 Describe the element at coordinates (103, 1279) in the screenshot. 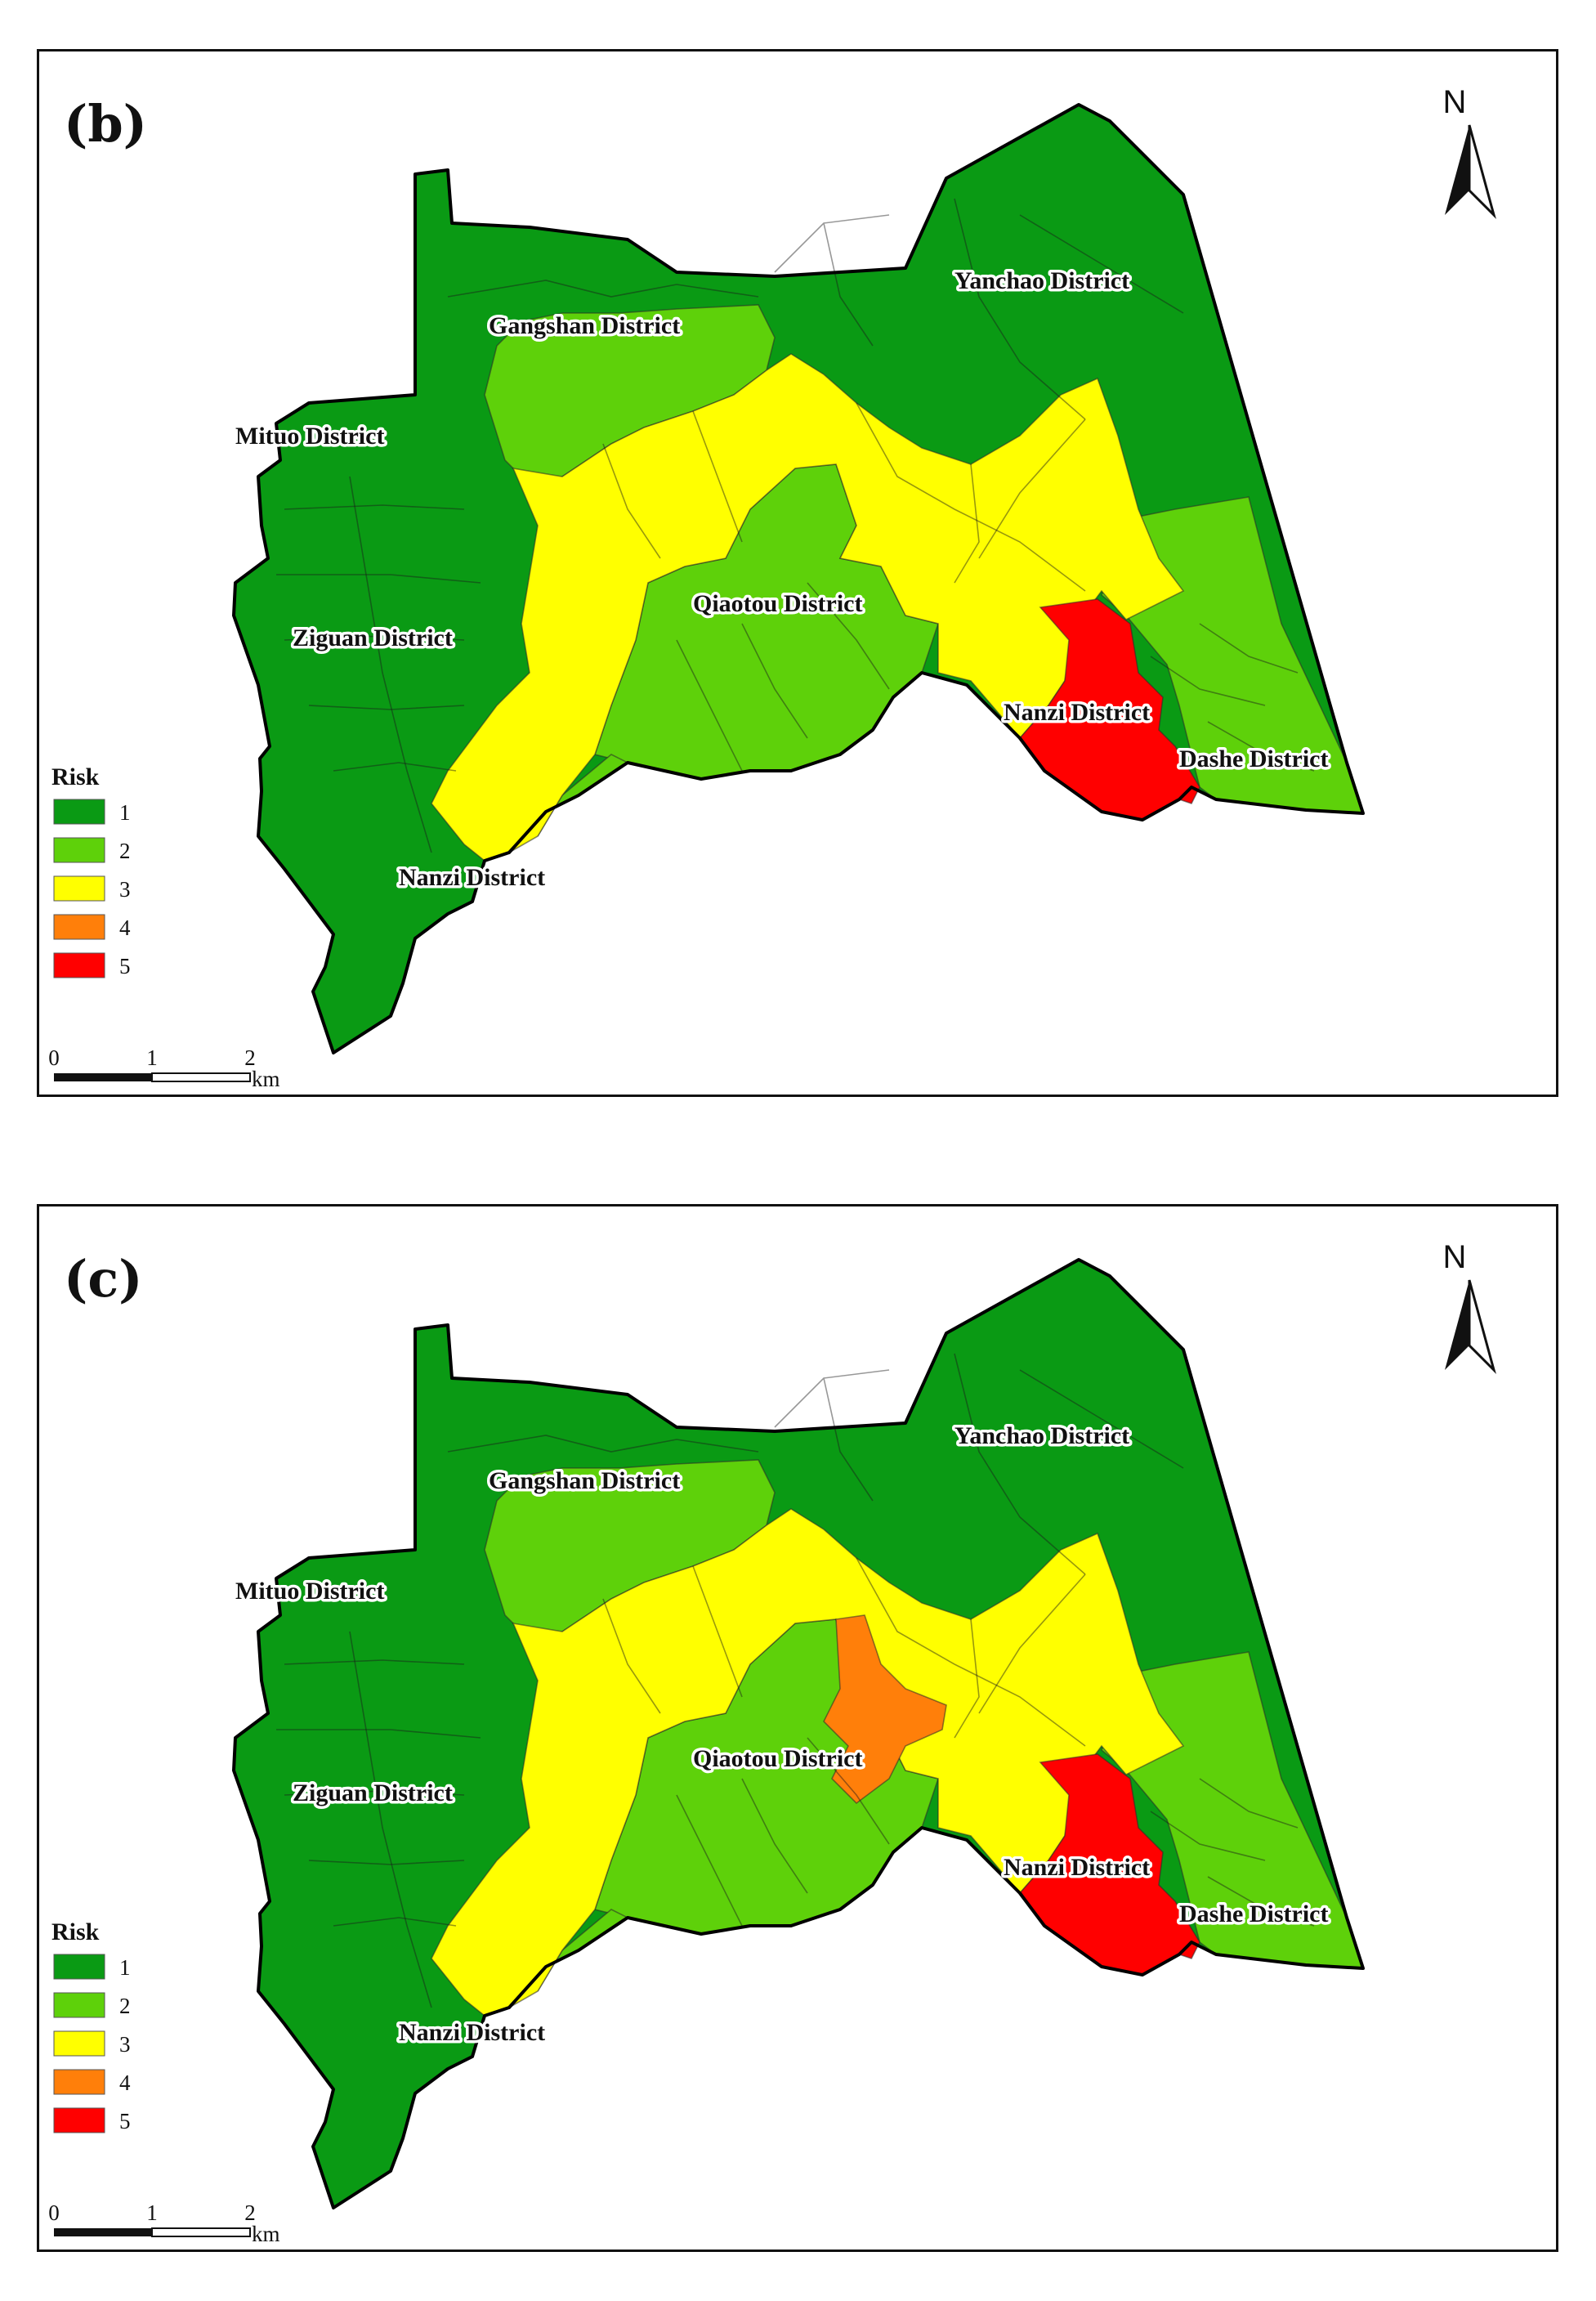

I see `panel-label: (c)` at that location.